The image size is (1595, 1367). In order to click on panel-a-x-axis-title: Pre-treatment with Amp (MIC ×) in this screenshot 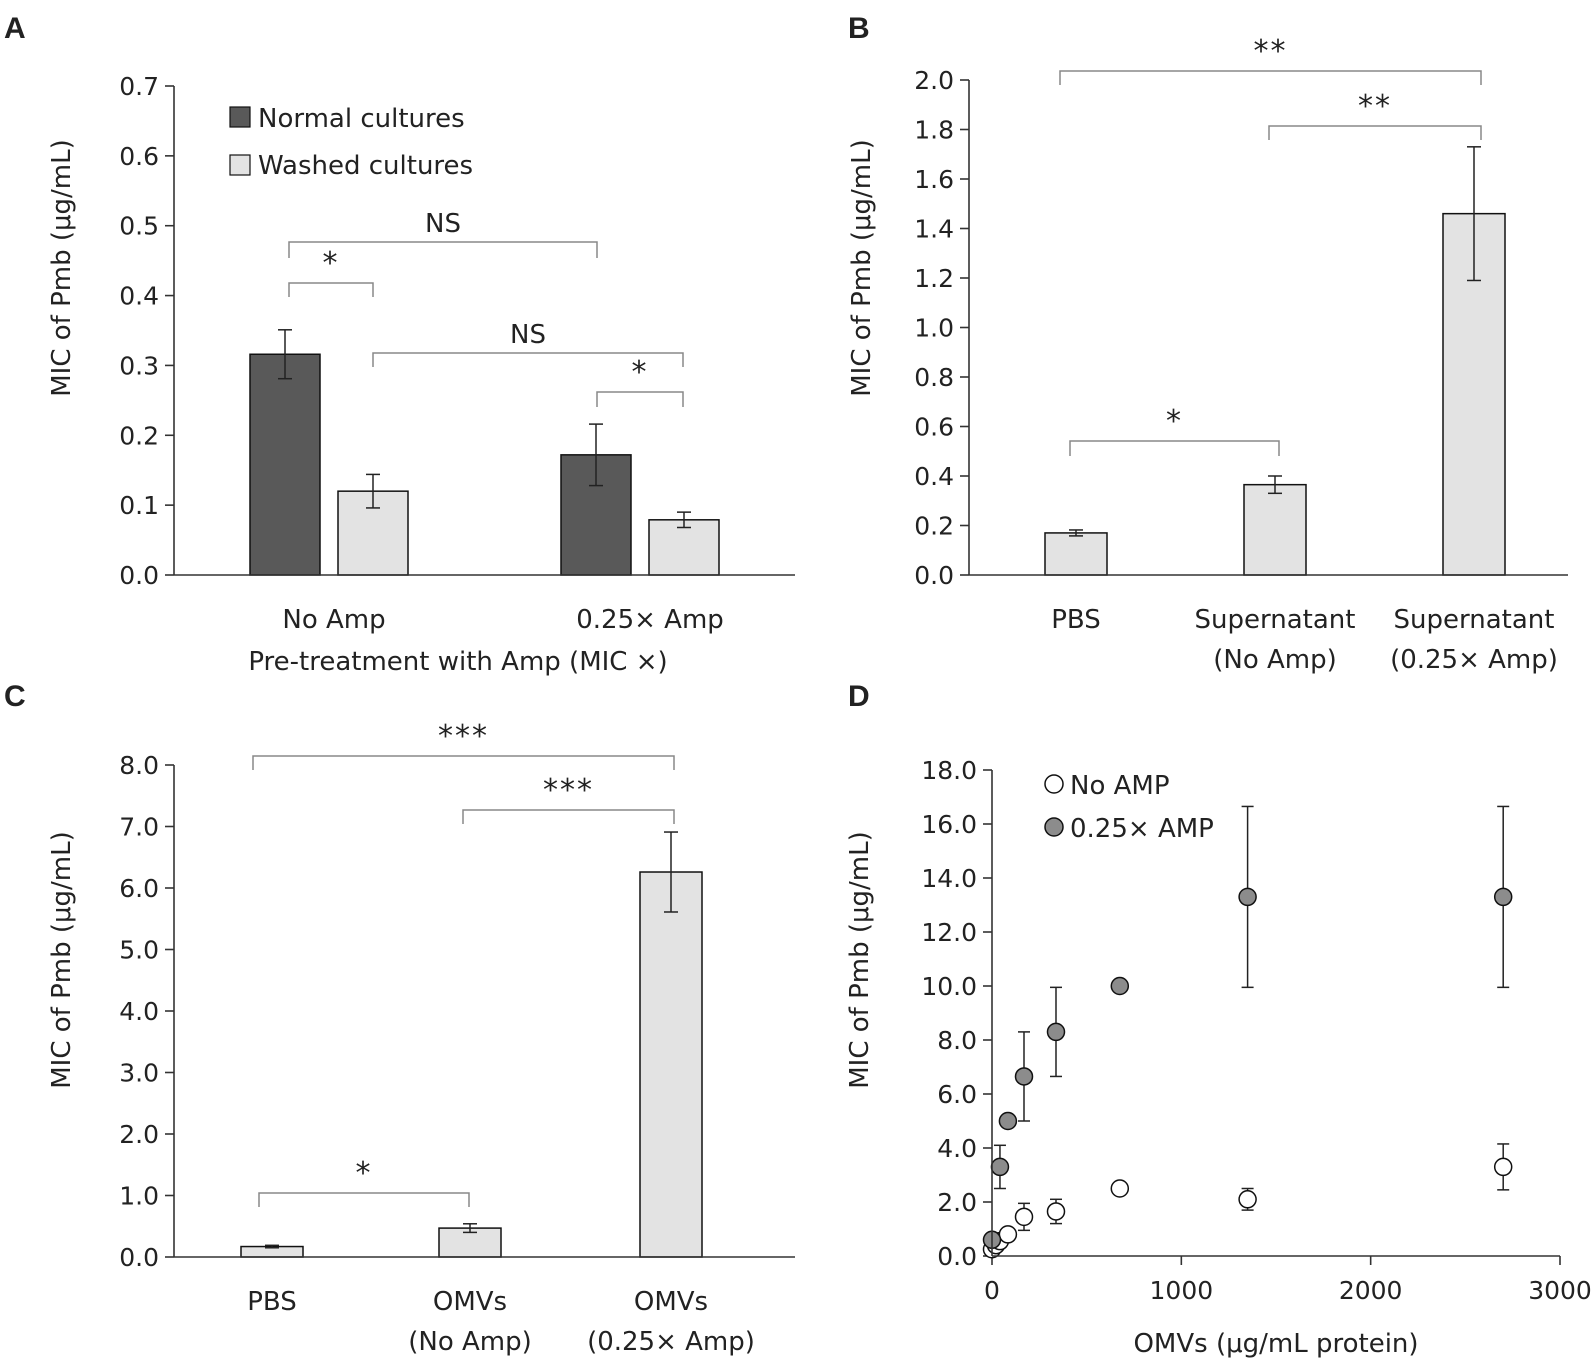, I will do `click(457, 662)`.